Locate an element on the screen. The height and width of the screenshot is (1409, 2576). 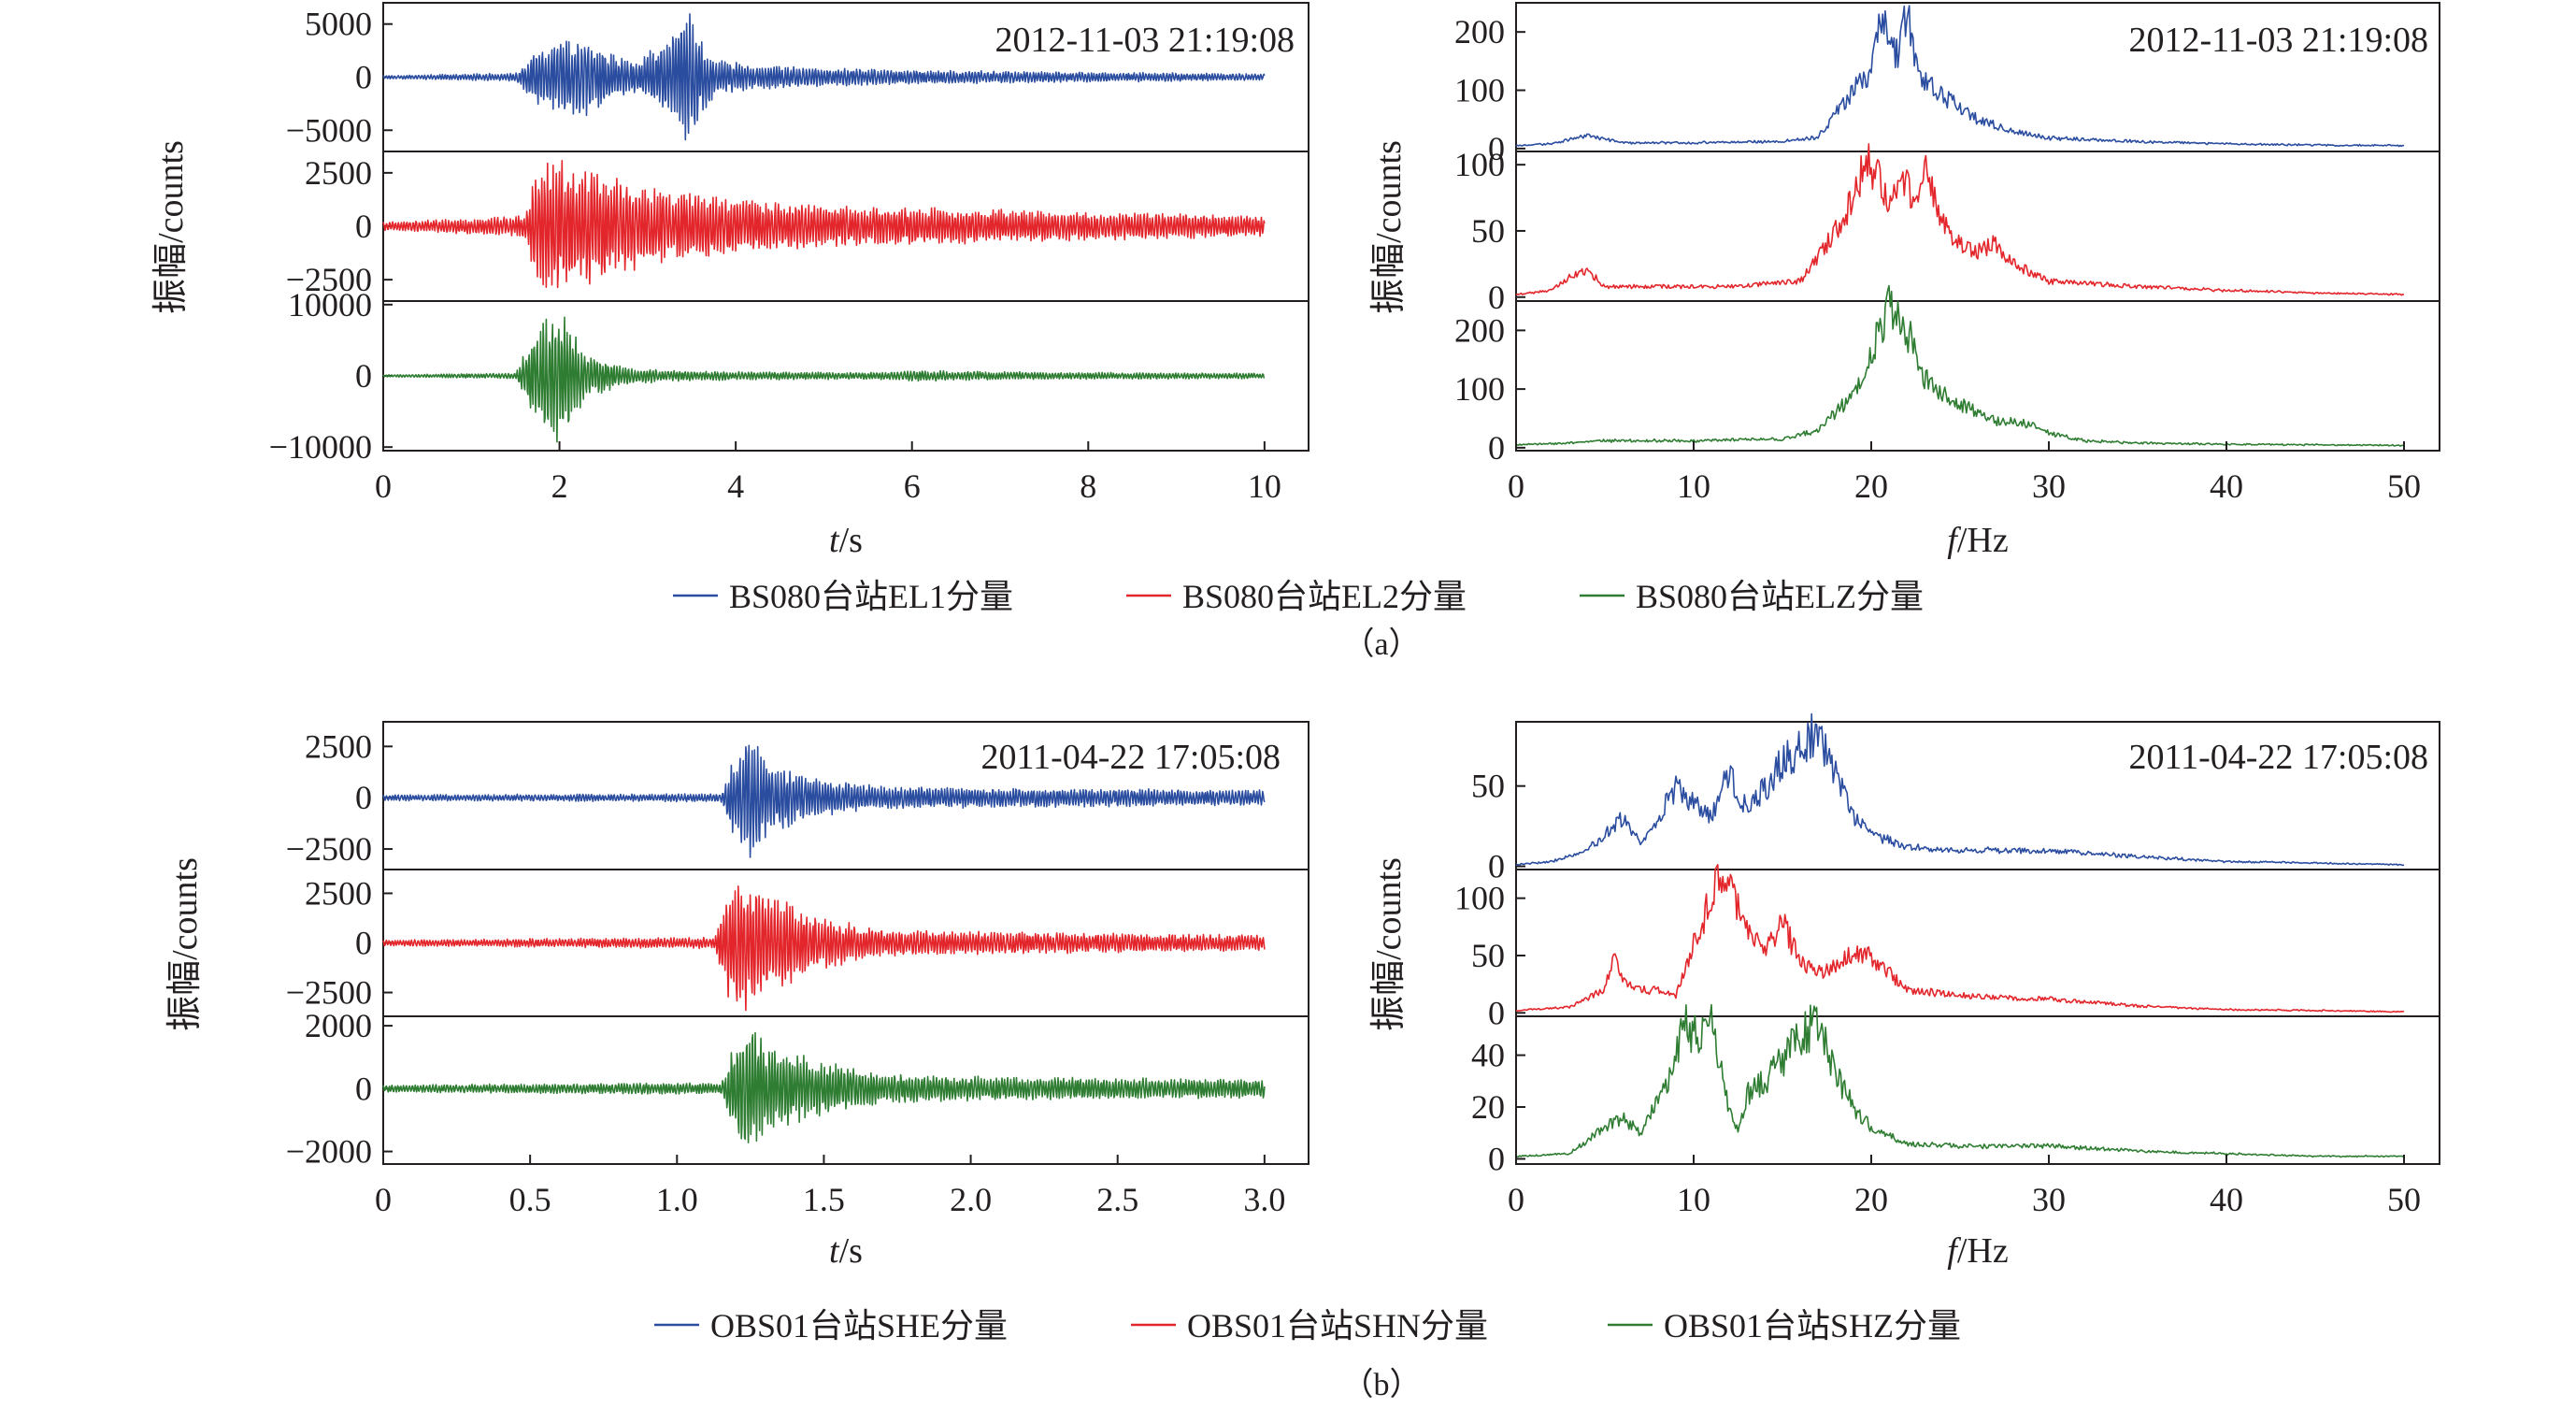
panel-b-freq-1: 50 0 is located at coordinates (1955, 798).